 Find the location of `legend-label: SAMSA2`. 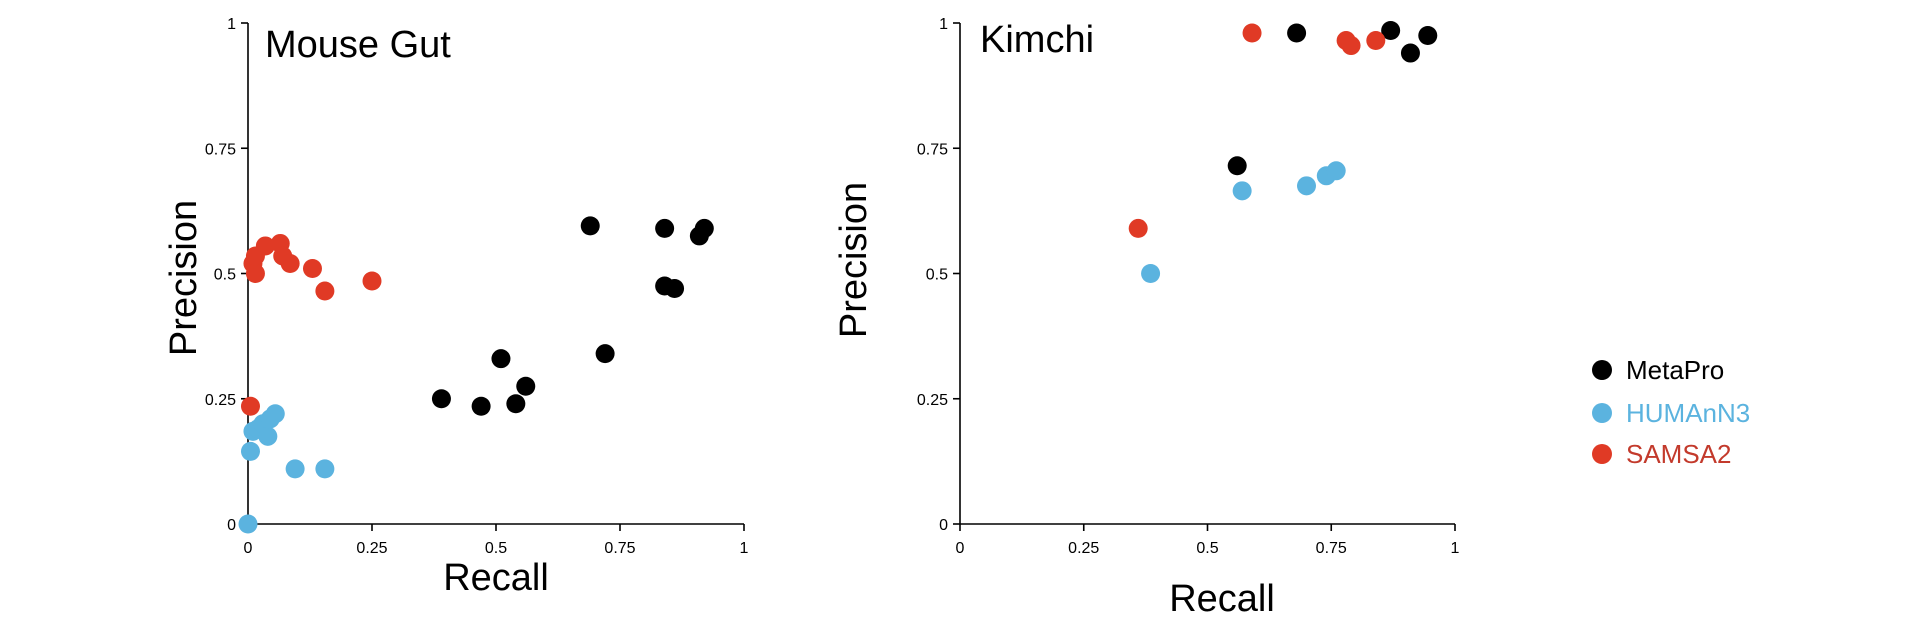

legend-label: SAMSA2 is located at coordinates (1679, 454).